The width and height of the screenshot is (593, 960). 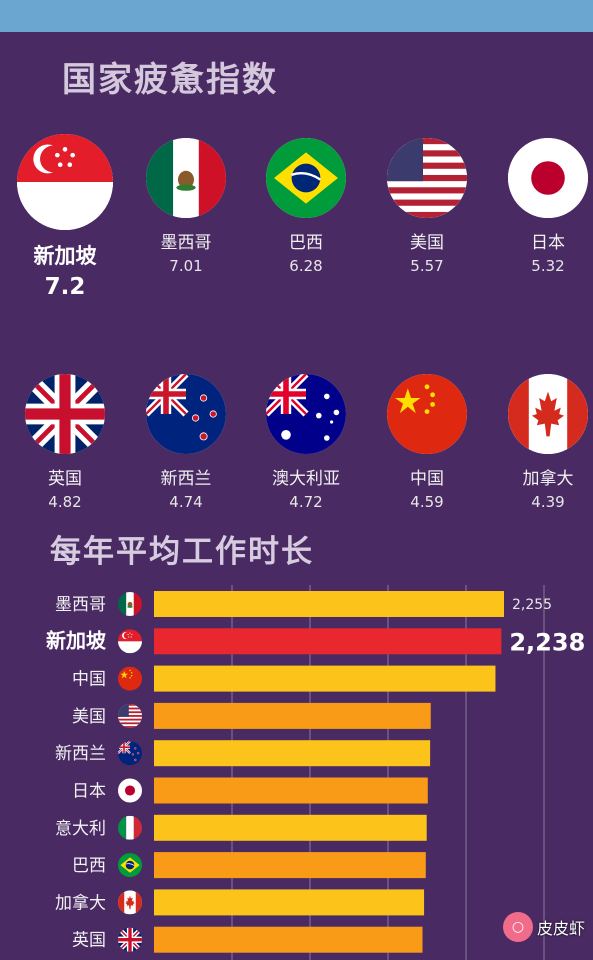 What do you see at coordinates (517, 927) in the screenshot?
I see `shrimp-logo-icon: ○` at bounding box center [517, 927].